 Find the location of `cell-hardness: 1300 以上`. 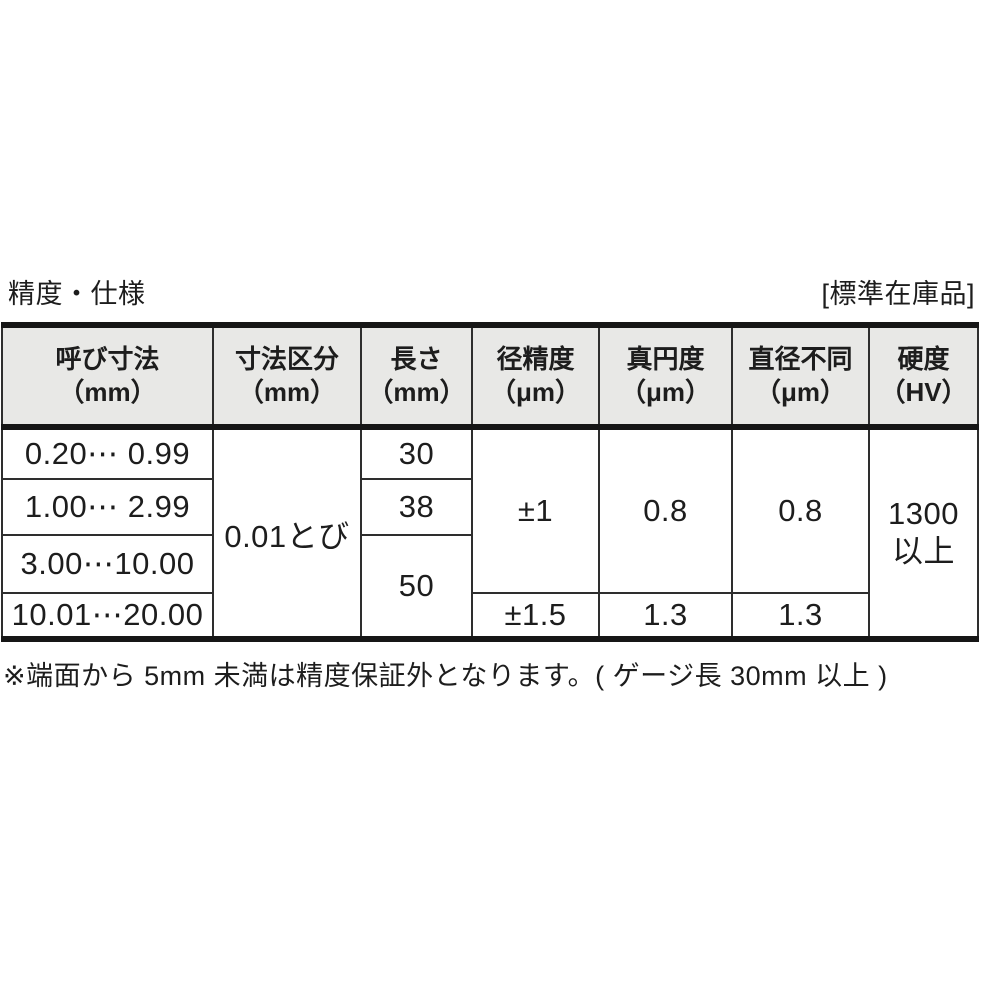

cell-hardness: 1300 以上 is located at coordinates (923, 533).